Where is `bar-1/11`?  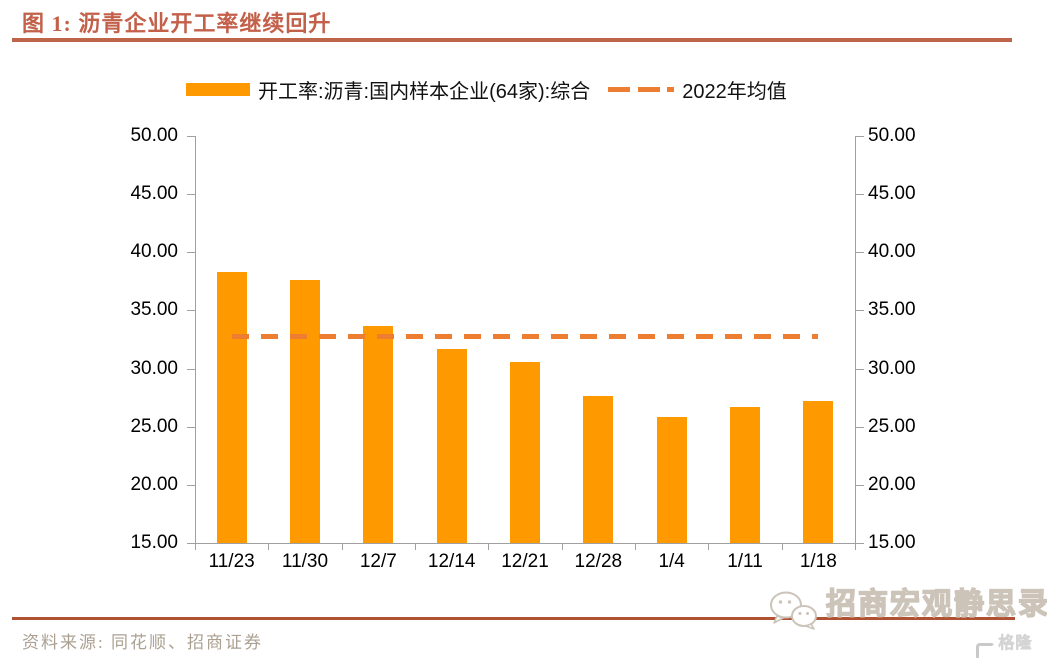
bar-1/11 is located at coordinates (745, 474).